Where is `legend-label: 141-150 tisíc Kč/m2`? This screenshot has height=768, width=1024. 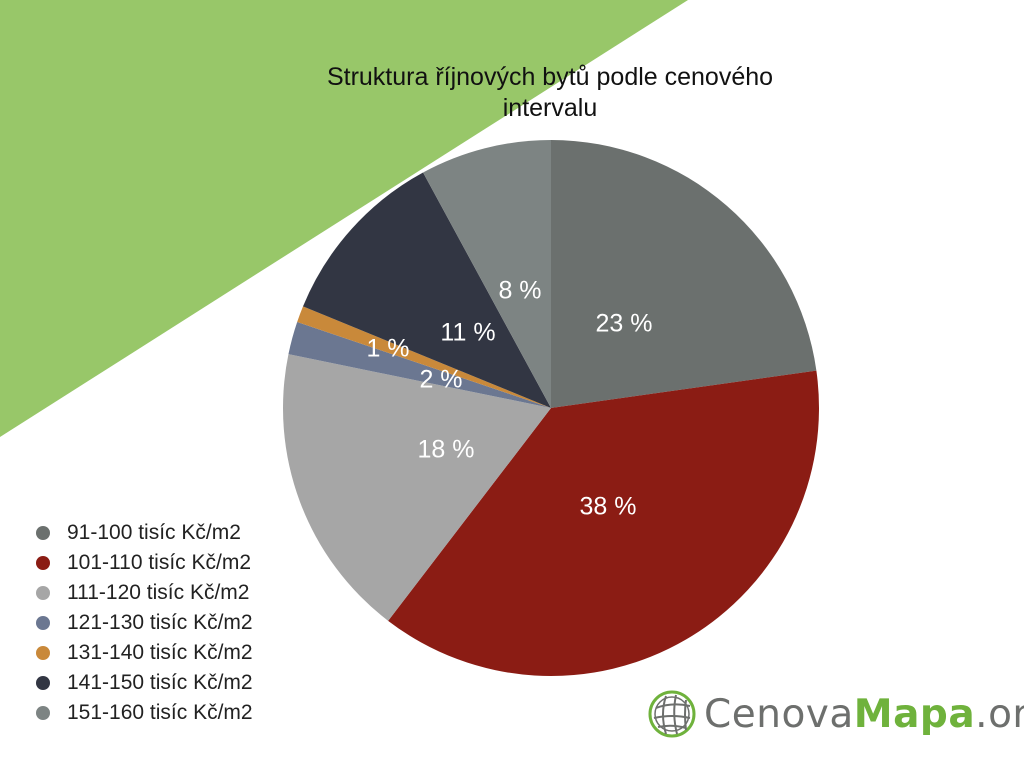
legend-label: 141-150 tisíc Kč/m2 is located at coordinates (160, 682).